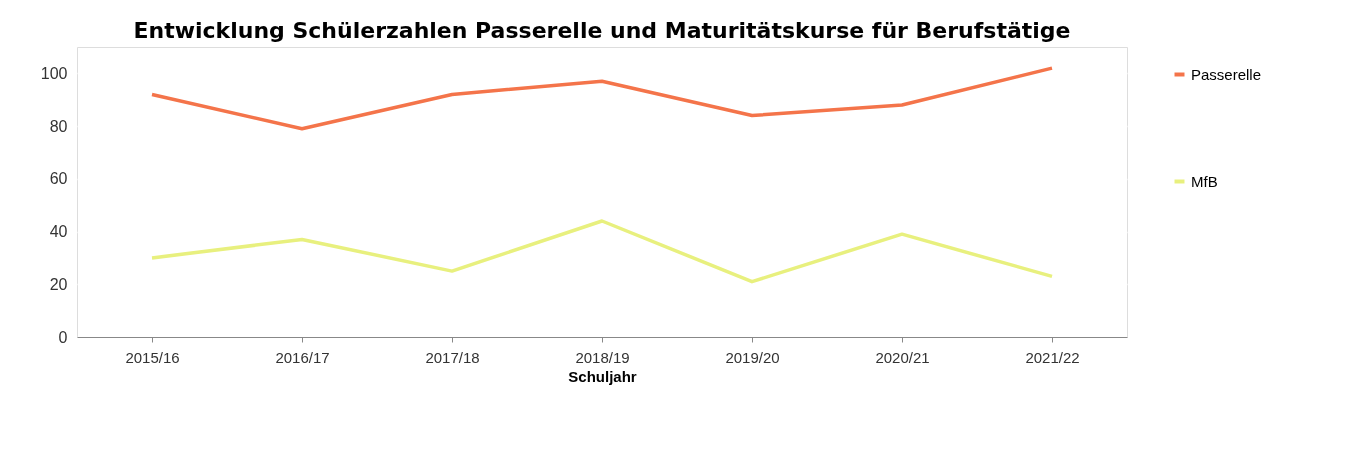  Describe the element at coordinates (1226, 74) in the screenshot. I see `legend-label: Passerelle` at that location.